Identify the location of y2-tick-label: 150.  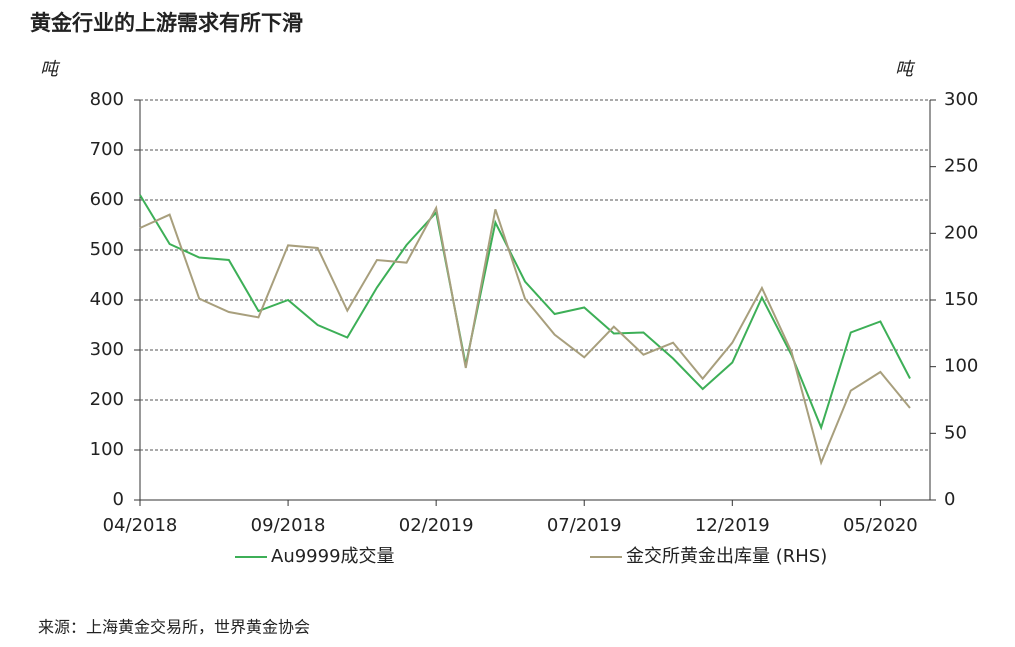
(961, 299).